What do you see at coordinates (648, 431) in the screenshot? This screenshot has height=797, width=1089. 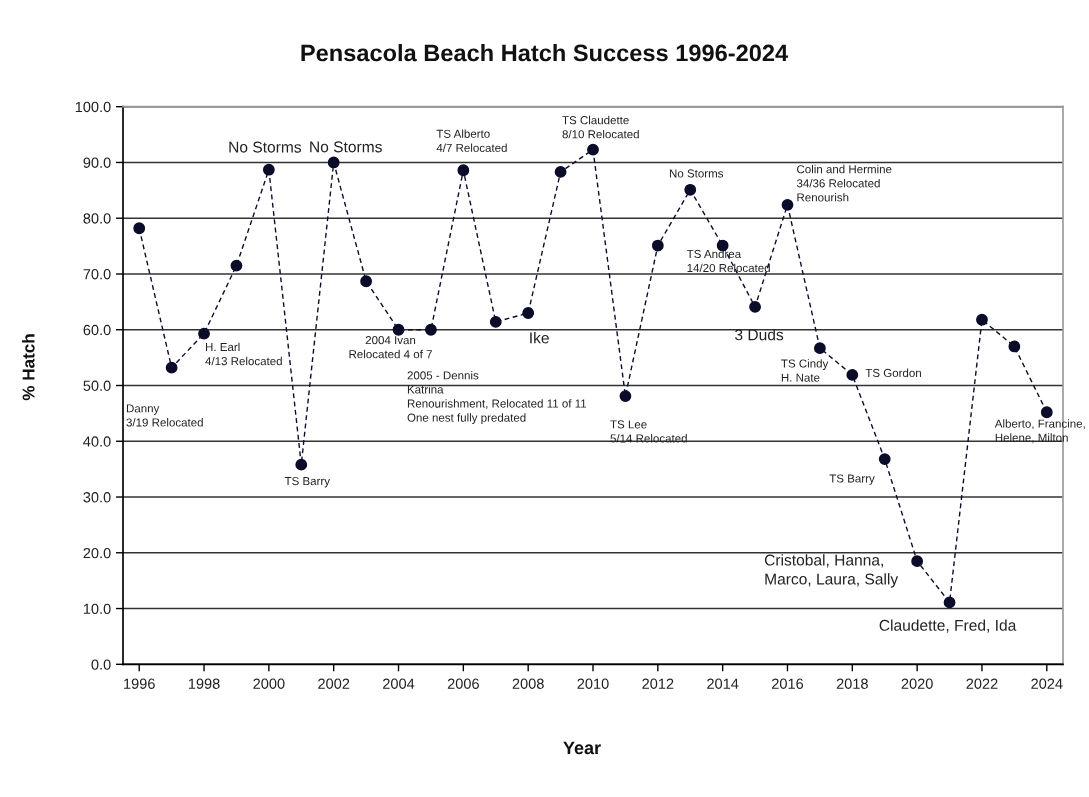 I see `annotation: TS Lee 5/14 Relocated` at bounding box center [648, 431].